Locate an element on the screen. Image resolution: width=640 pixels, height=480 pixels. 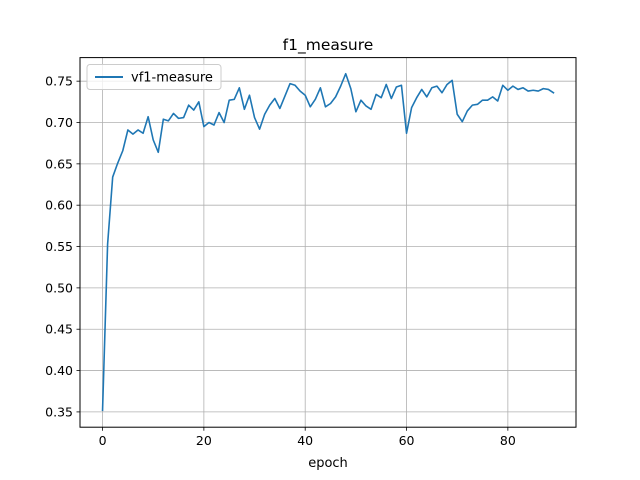
y-tick-label: 0.60 is located at coordinates (59, 205).